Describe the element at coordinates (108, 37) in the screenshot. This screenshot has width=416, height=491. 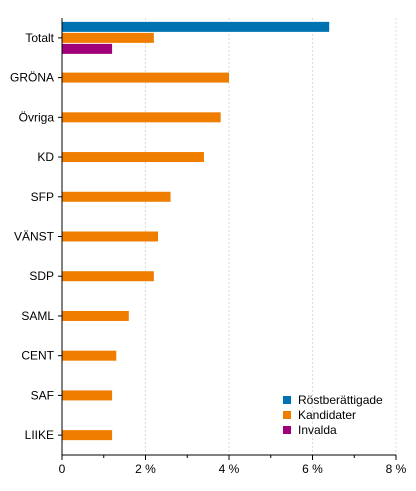
I see `bar-kandidater-totalt` at that location.